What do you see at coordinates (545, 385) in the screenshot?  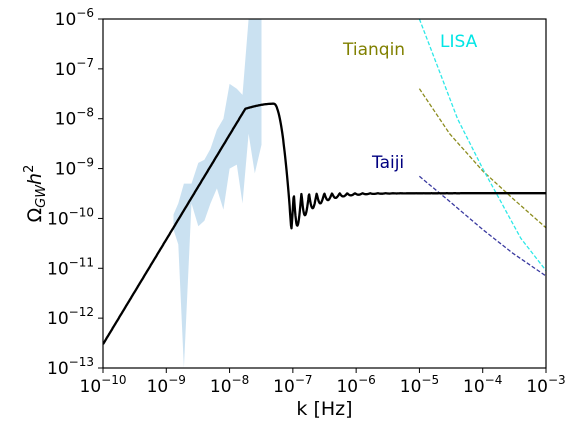 I see `x-tick-label: 10⁻³` at bounding box center [545, 385].